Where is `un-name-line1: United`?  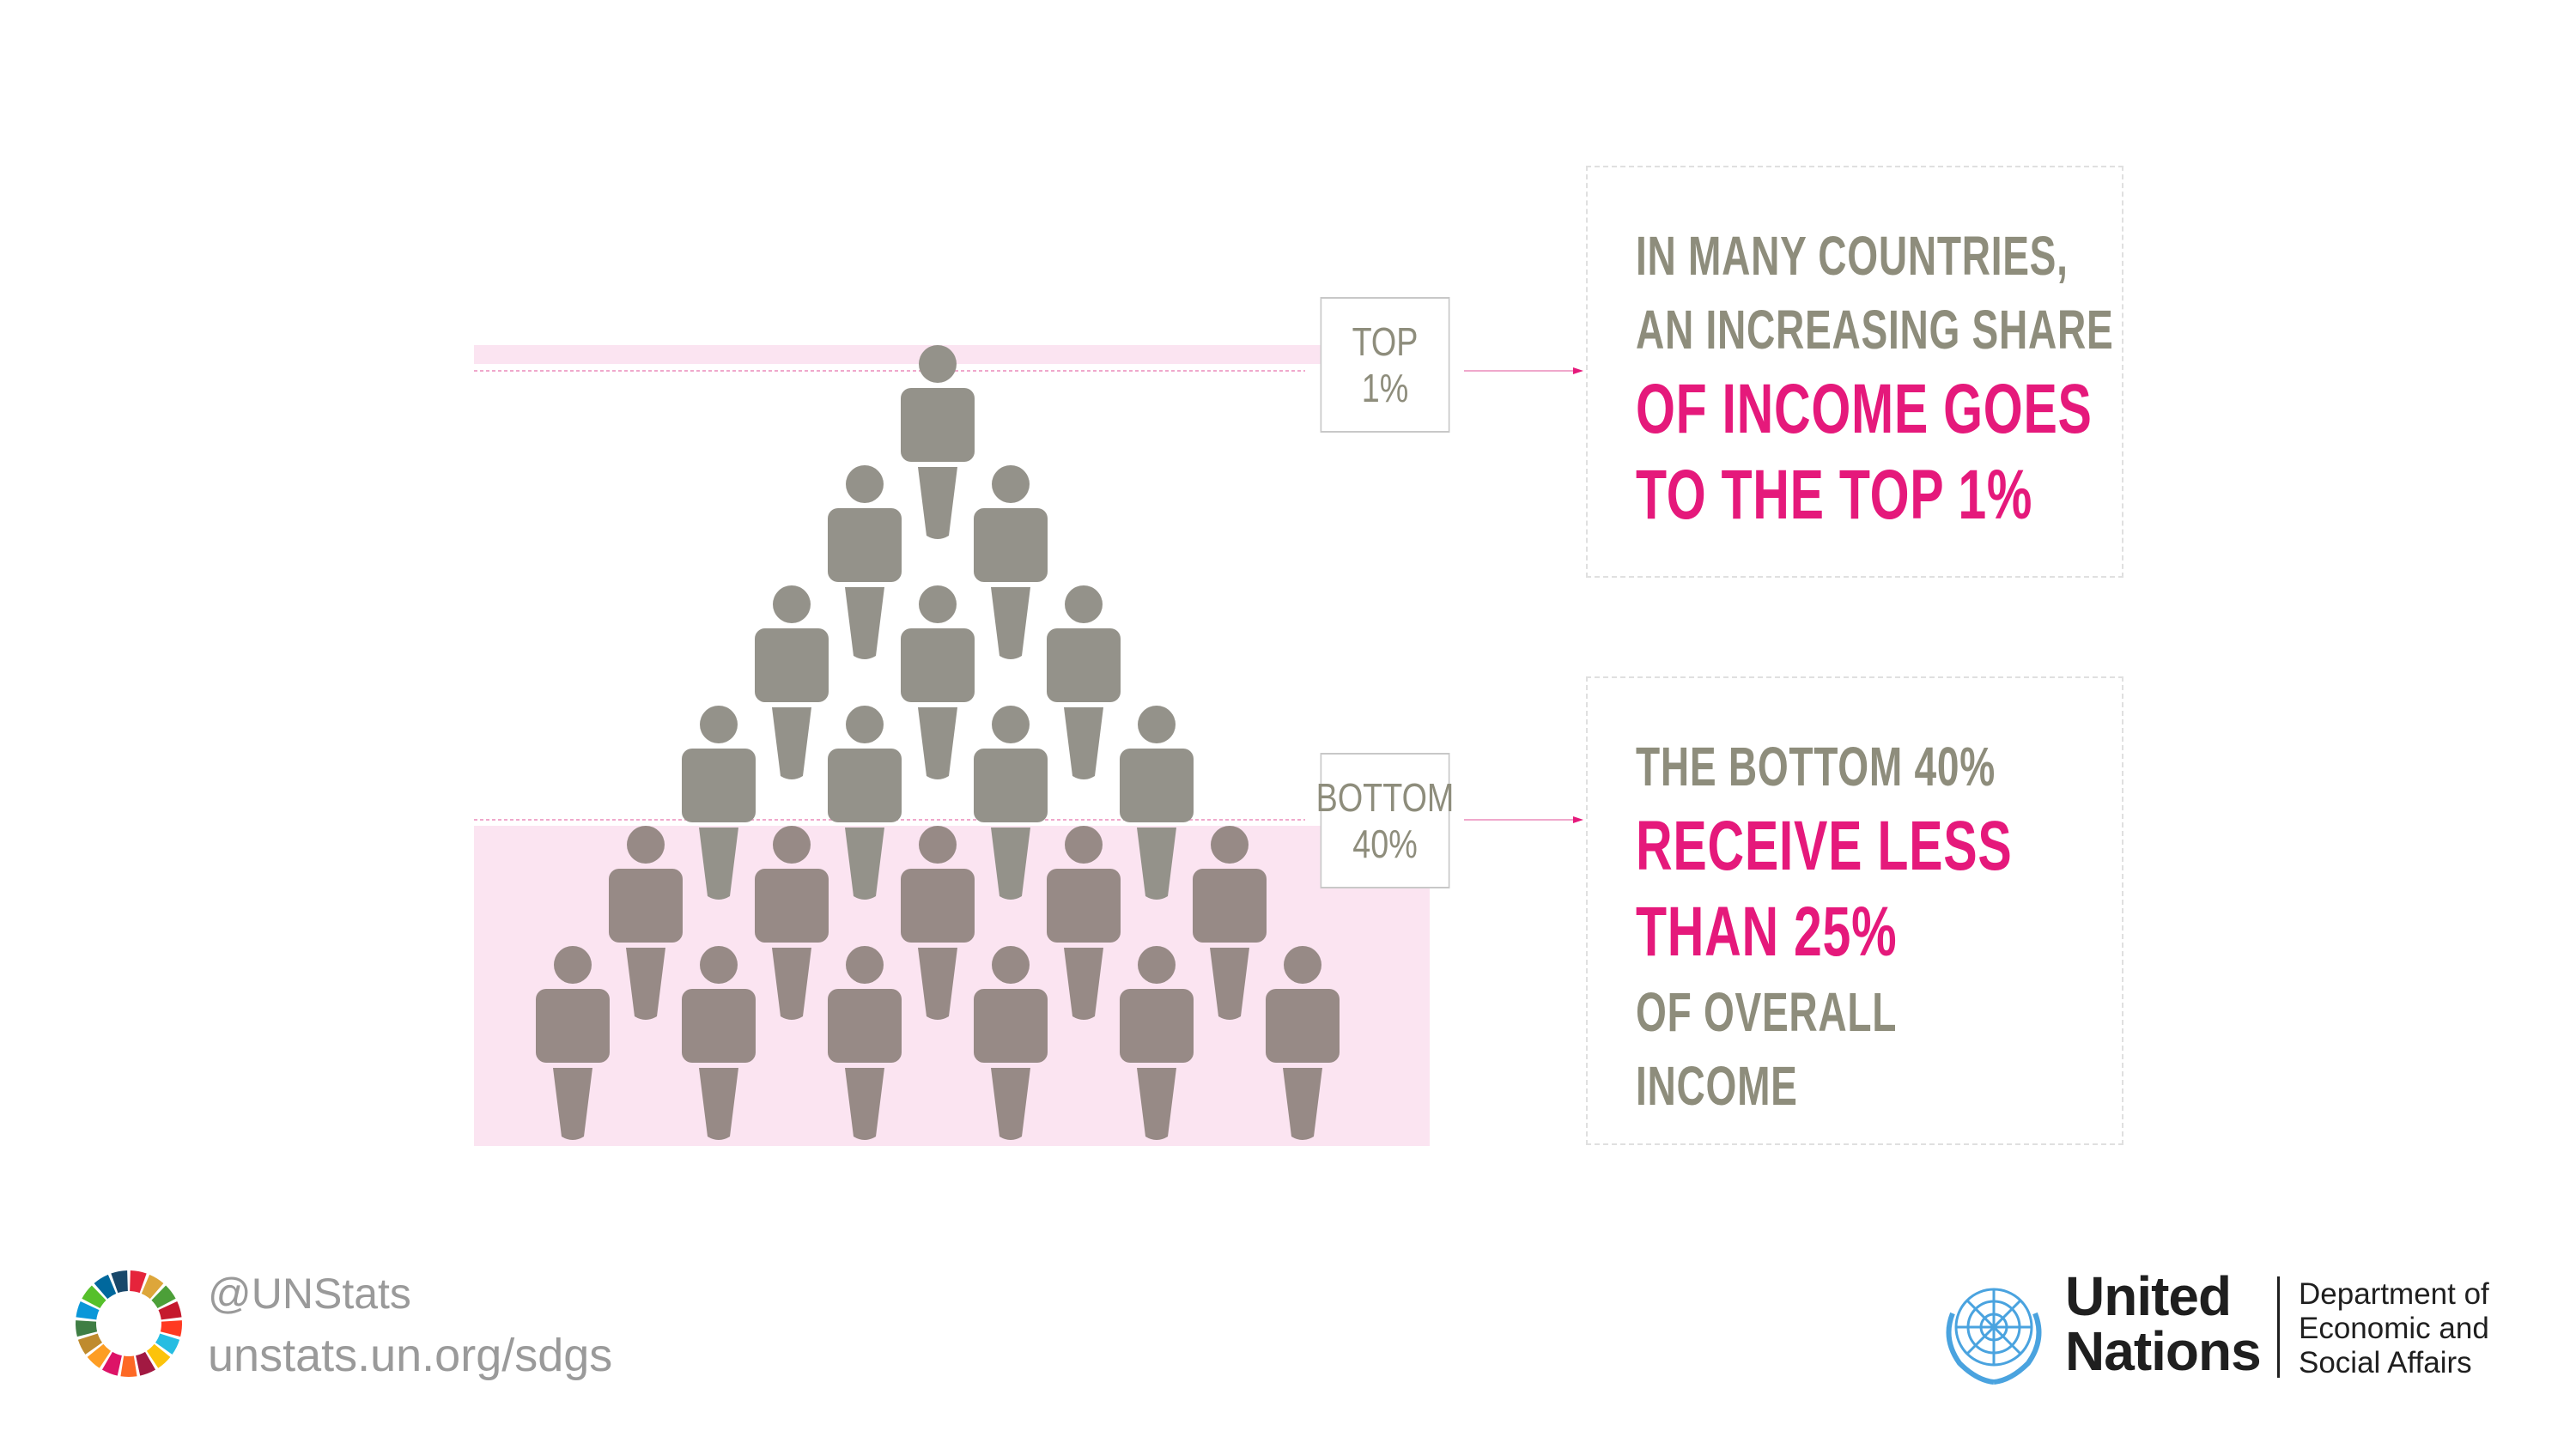
un-name-line1: United is located at coordinates (2148, 1296).